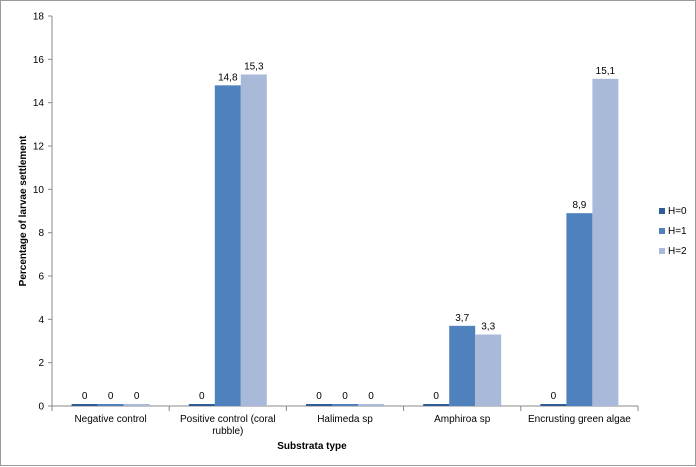  Describe the element at coordinates (39, 103) in the screenshot. I see `y-tick-label: 14` at that location.